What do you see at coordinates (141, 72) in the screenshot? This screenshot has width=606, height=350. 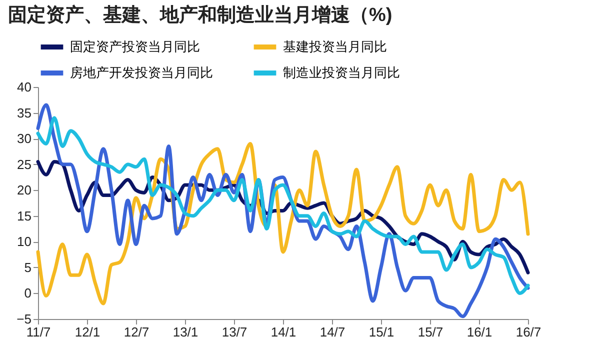 I see `legend-label: 房地产开发投资当月同比` at bounding box center [141, 72].